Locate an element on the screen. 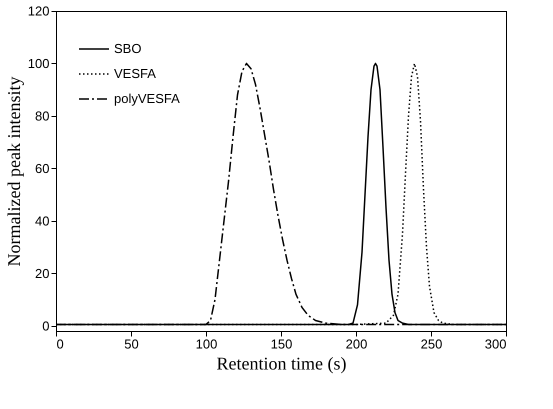 Image resolution: width=553 pixels, height=409 pixels. y-axis-title: Normalized peak intensity is located at coordinates (14, 171).